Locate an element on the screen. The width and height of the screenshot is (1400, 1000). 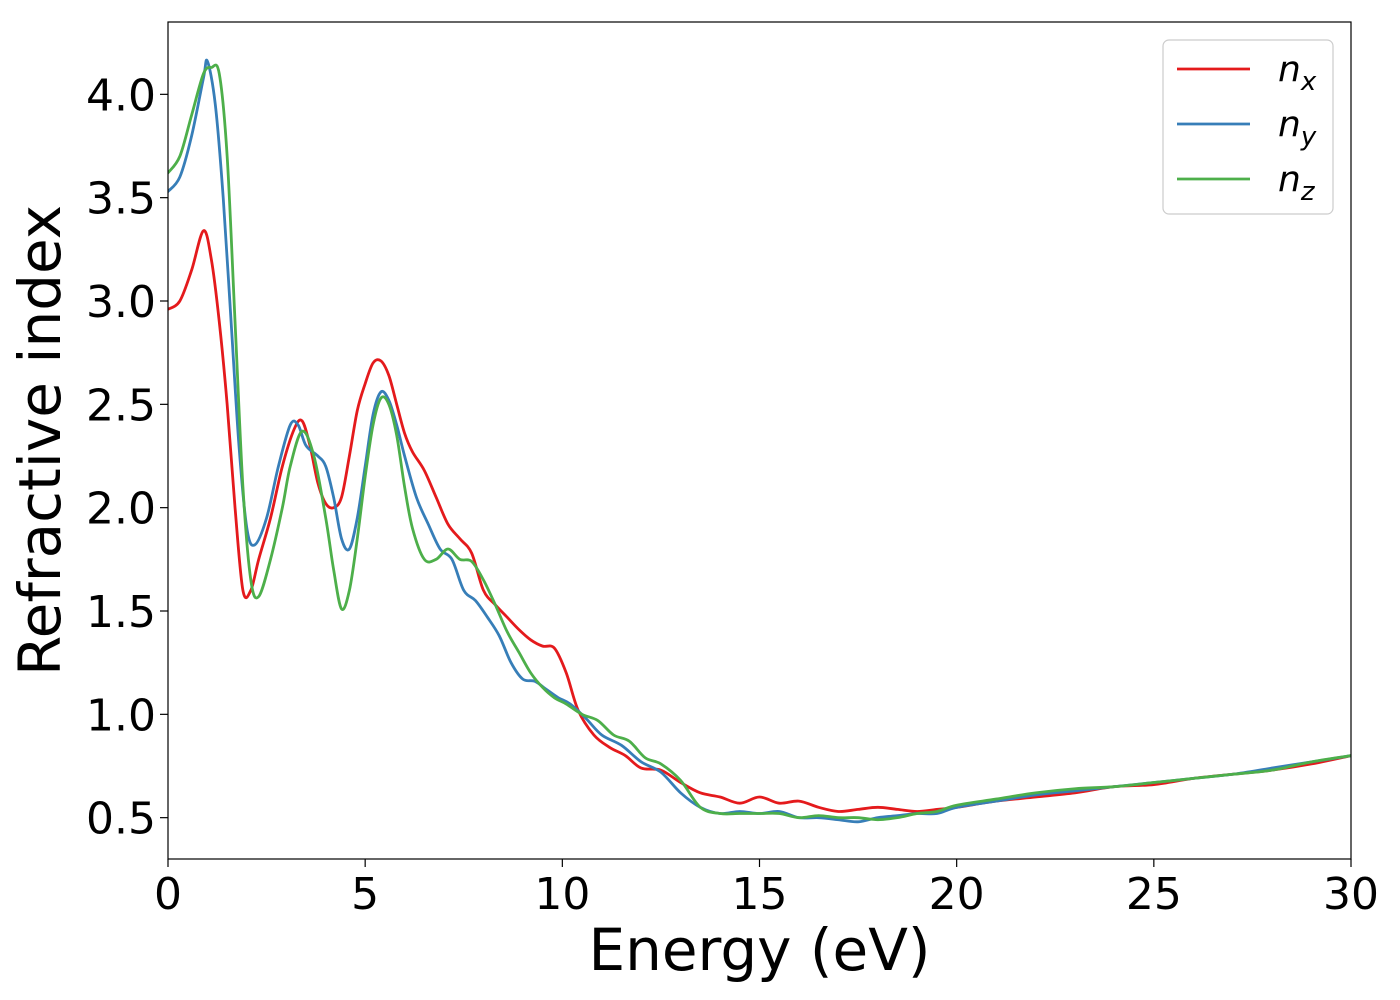
x-axis: 0 5 10 15 20 25 30 is located at coordinates (766, 889).